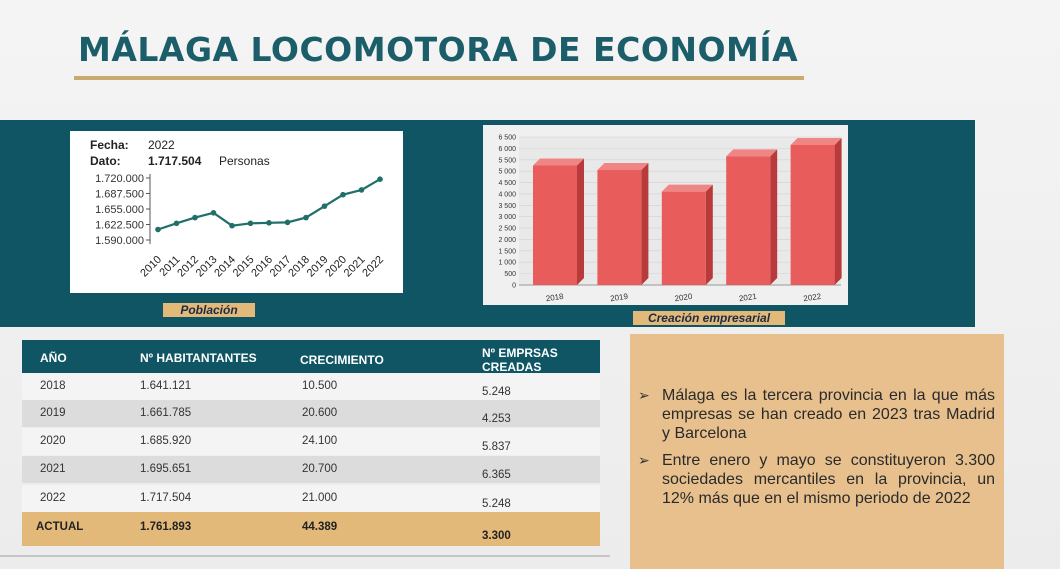 This screenshot has height=569, width=1060. I want to click on x-tick-label: 2020, so click(683, 297).